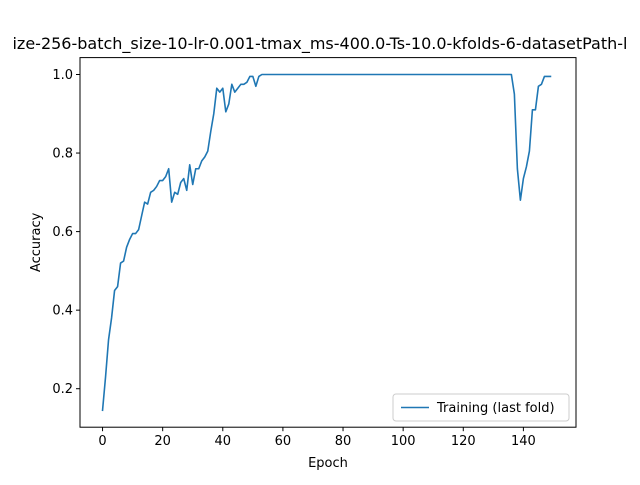 This screenshot has height=485, width=640. Describe the element at coordinates (403, 441) in the screenshot. I see `x-tick-label: 100` at that location.